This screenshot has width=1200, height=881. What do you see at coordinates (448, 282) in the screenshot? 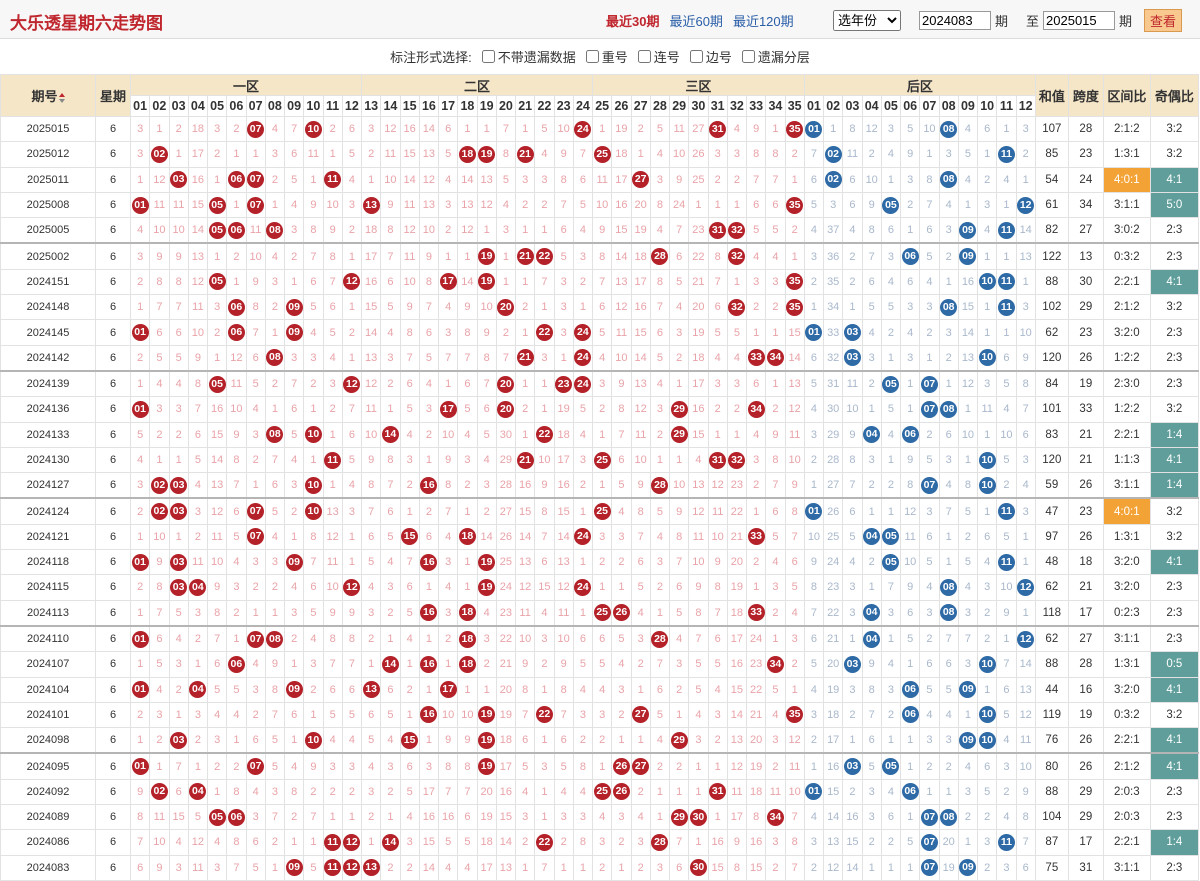
I see `hit-cell: 17` at bounding box center [448, 282].